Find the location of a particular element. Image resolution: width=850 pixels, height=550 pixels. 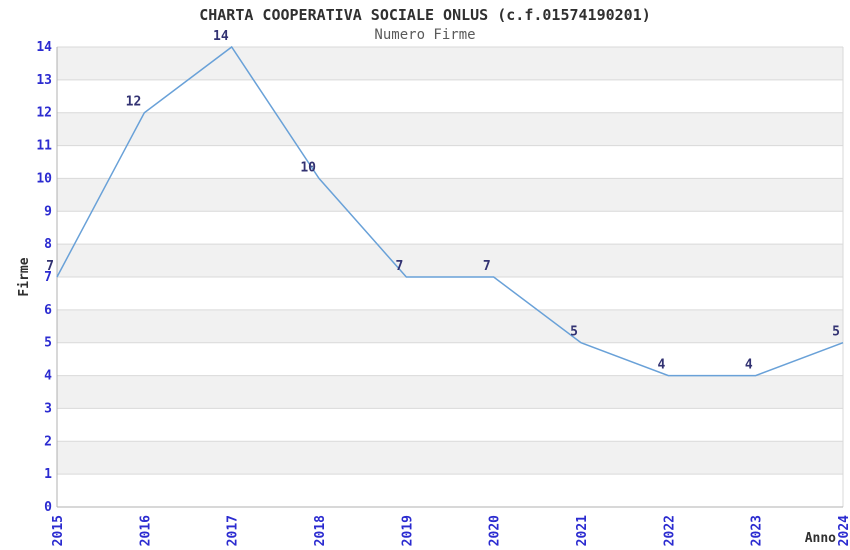

y-tick-label: 11 is located at coordinates (44, 146).